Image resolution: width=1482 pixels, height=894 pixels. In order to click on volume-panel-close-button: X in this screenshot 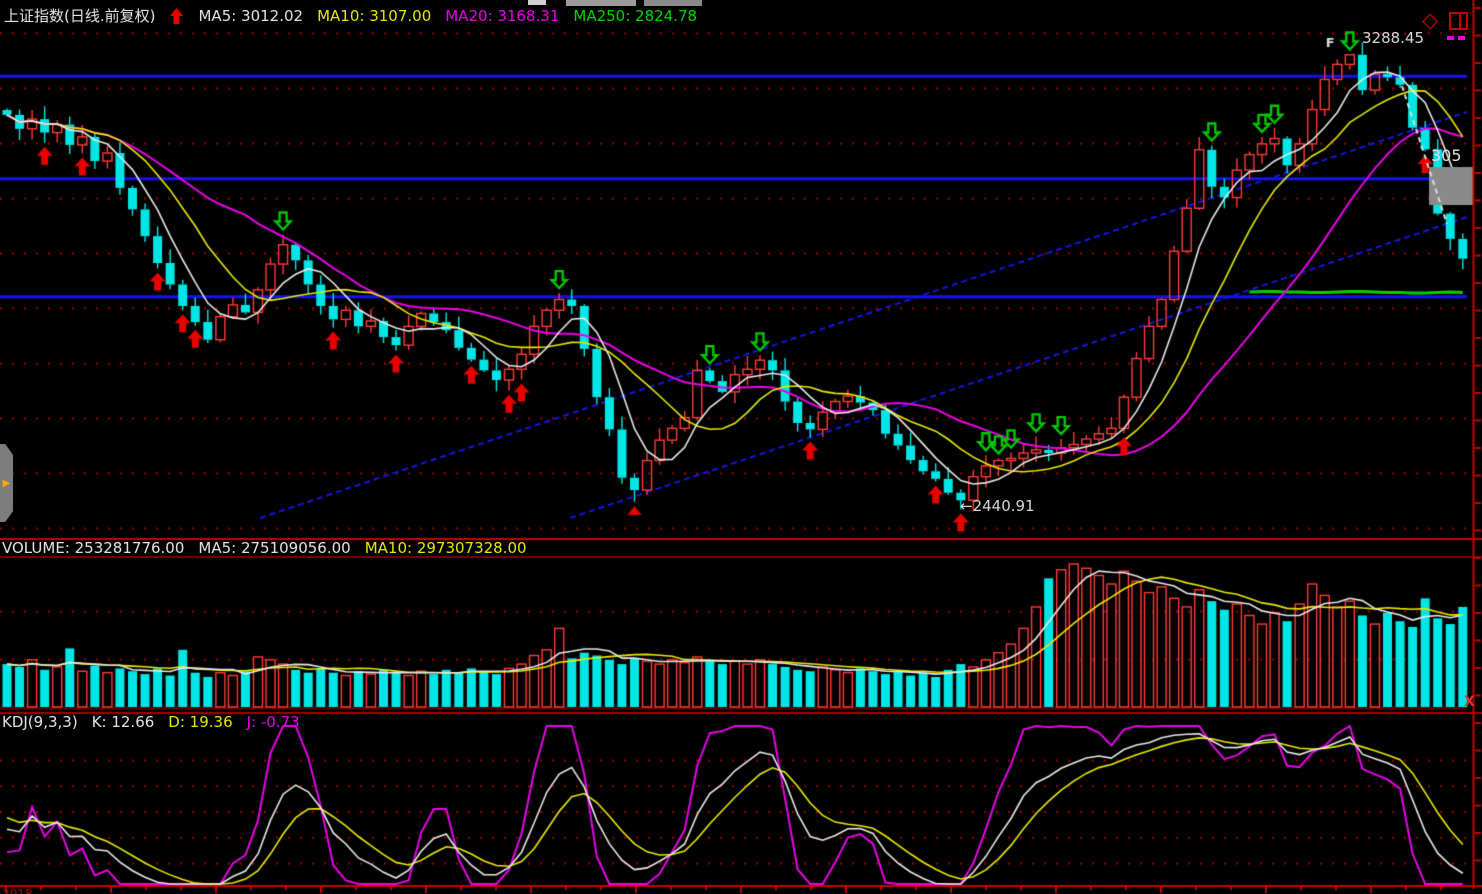, I will do `click(1469, 702)`.